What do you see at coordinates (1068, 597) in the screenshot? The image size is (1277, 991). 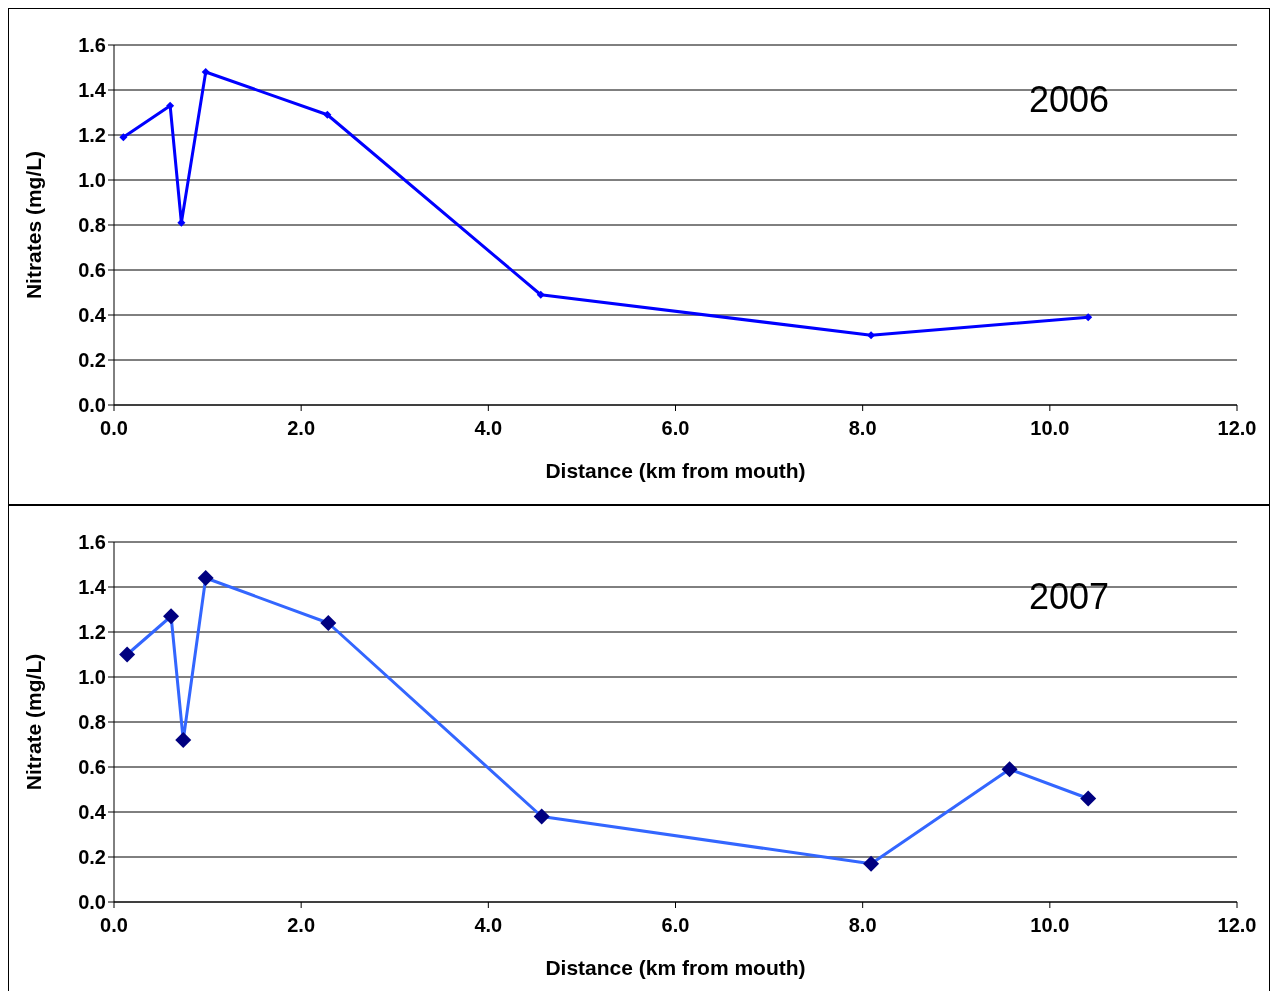 I see `annotation: 2007` at bounding box center [1068, 597].